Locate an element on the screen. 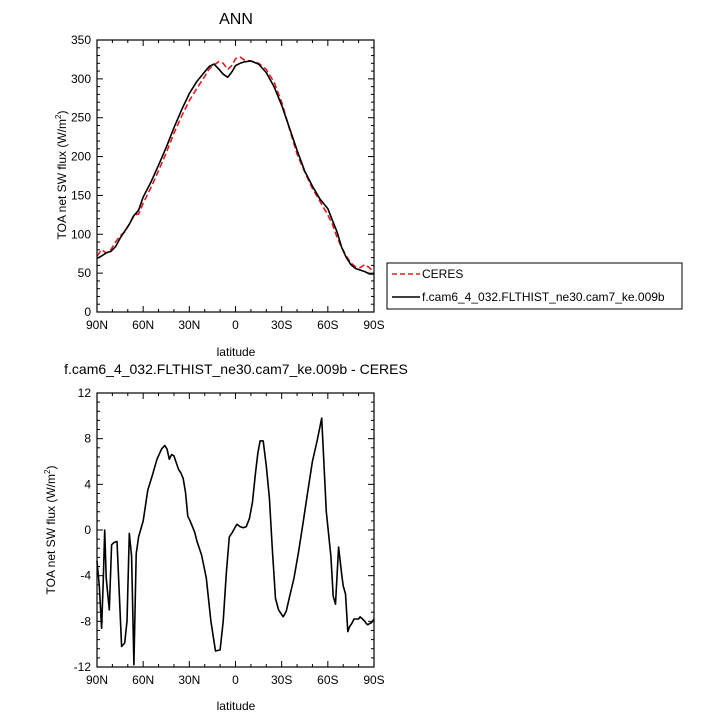 The image size is (720, 720). bottom-x-tick-label: 30N is located at coordinates (189, 680).